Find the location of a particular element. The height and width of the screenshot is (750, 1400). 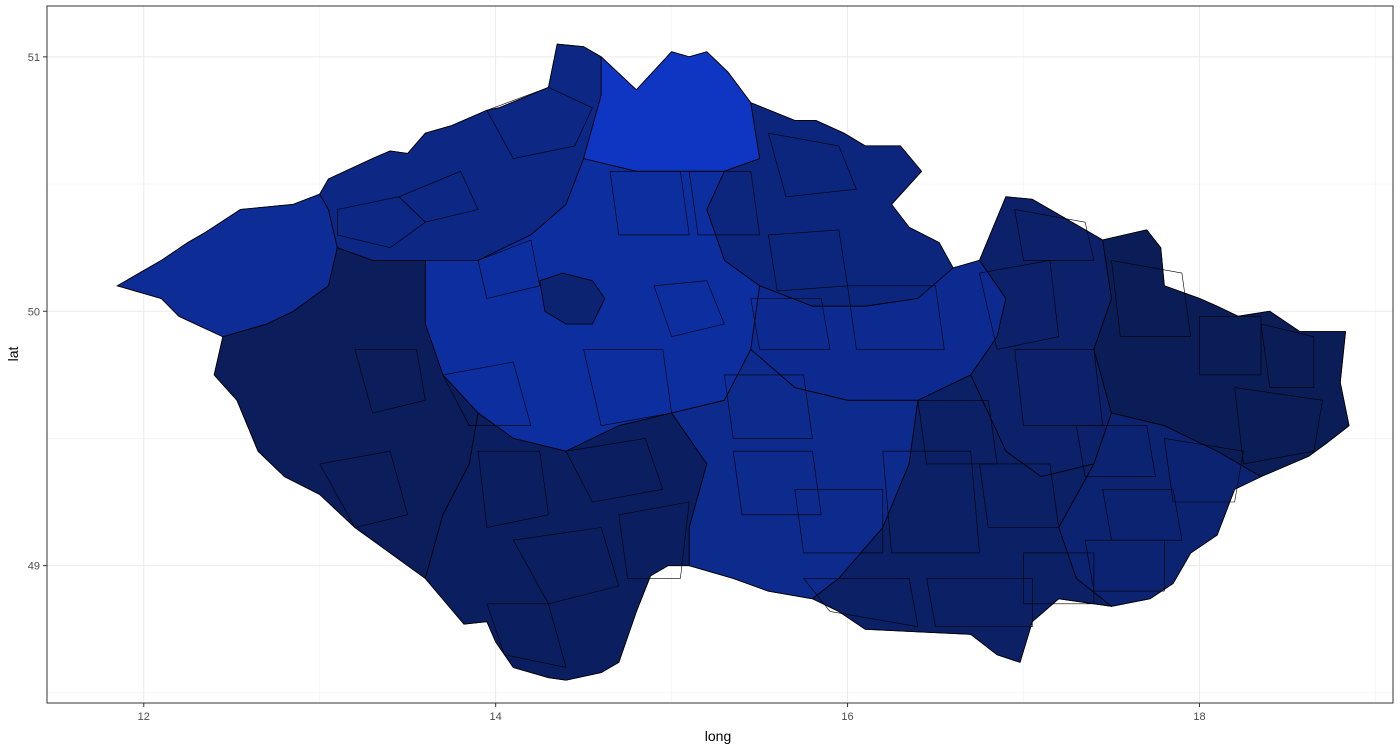

x-tick-label: 18 is located at coordinates (1199, 717).